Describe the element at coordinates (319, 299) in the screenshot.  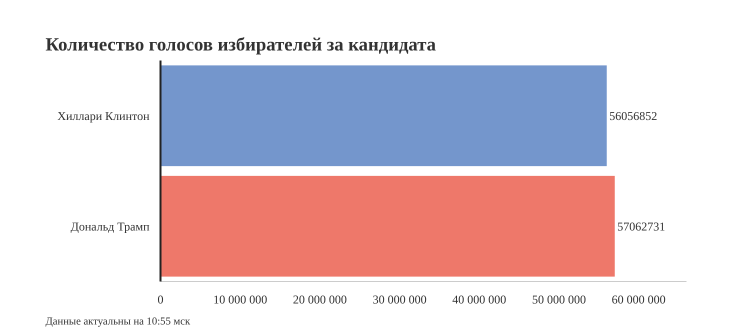
I see `x-tick-label: 20 000 000` at that location.